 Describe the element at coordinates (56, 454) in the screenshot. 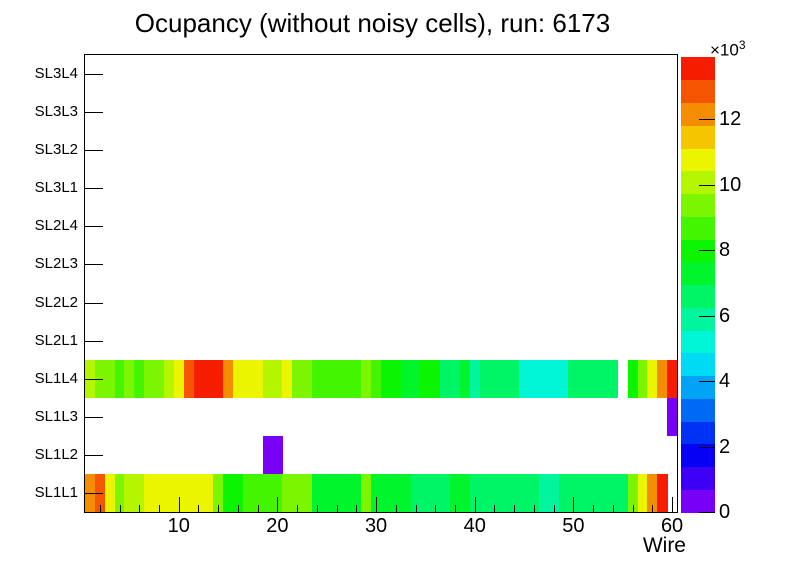

I see `y-axis-label: SL1L2` at that location.